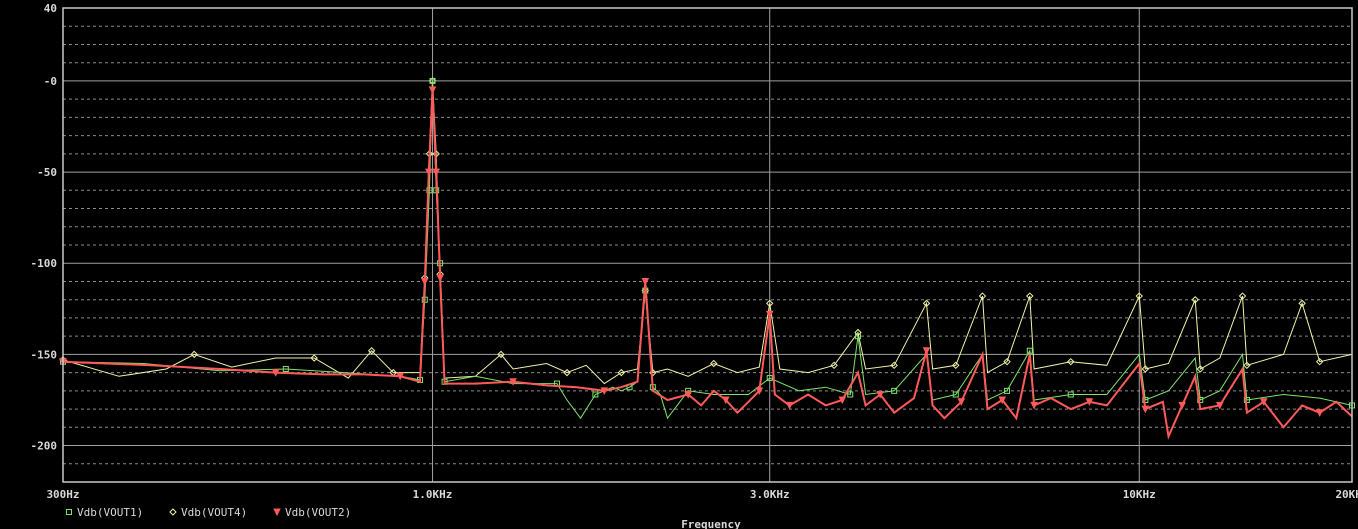  I want to click on y-tick-label: -100, so click(44, 263).